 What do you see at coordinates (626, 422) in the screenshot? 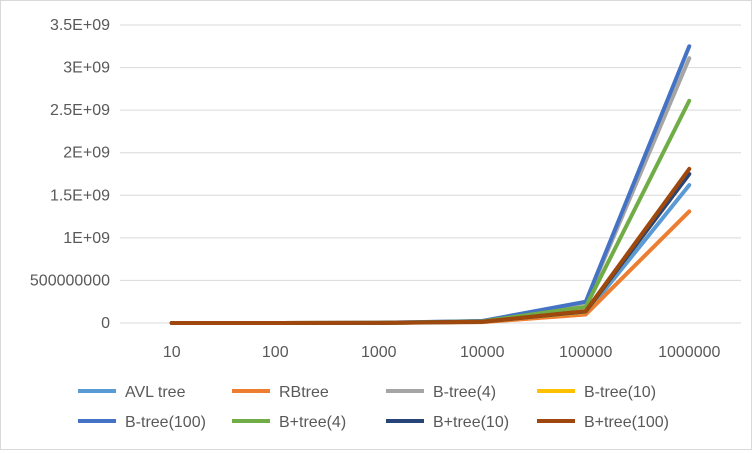
I see `legend-label: B+tree(100)` at bounding box center [626, 422].